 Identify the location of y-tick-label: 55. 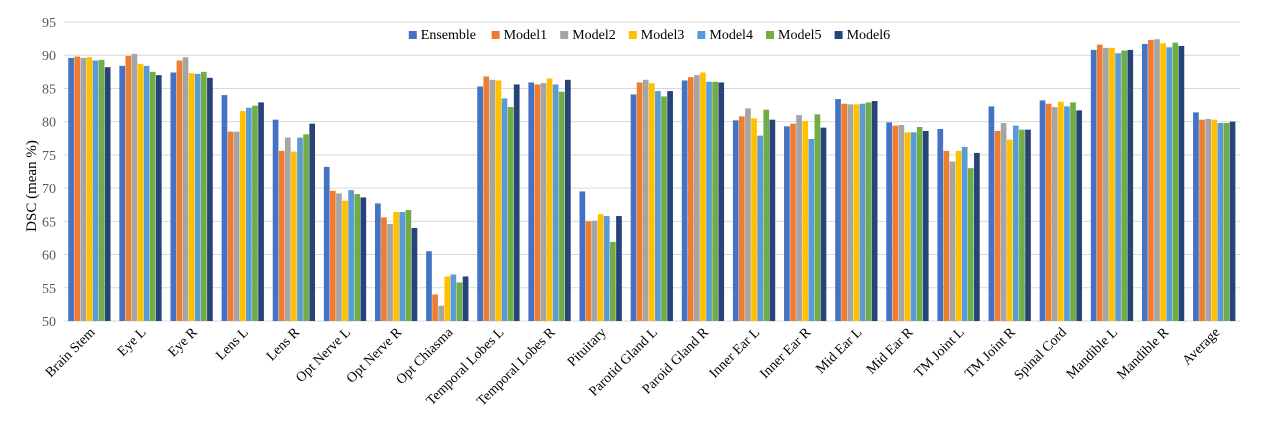
(49, 289).